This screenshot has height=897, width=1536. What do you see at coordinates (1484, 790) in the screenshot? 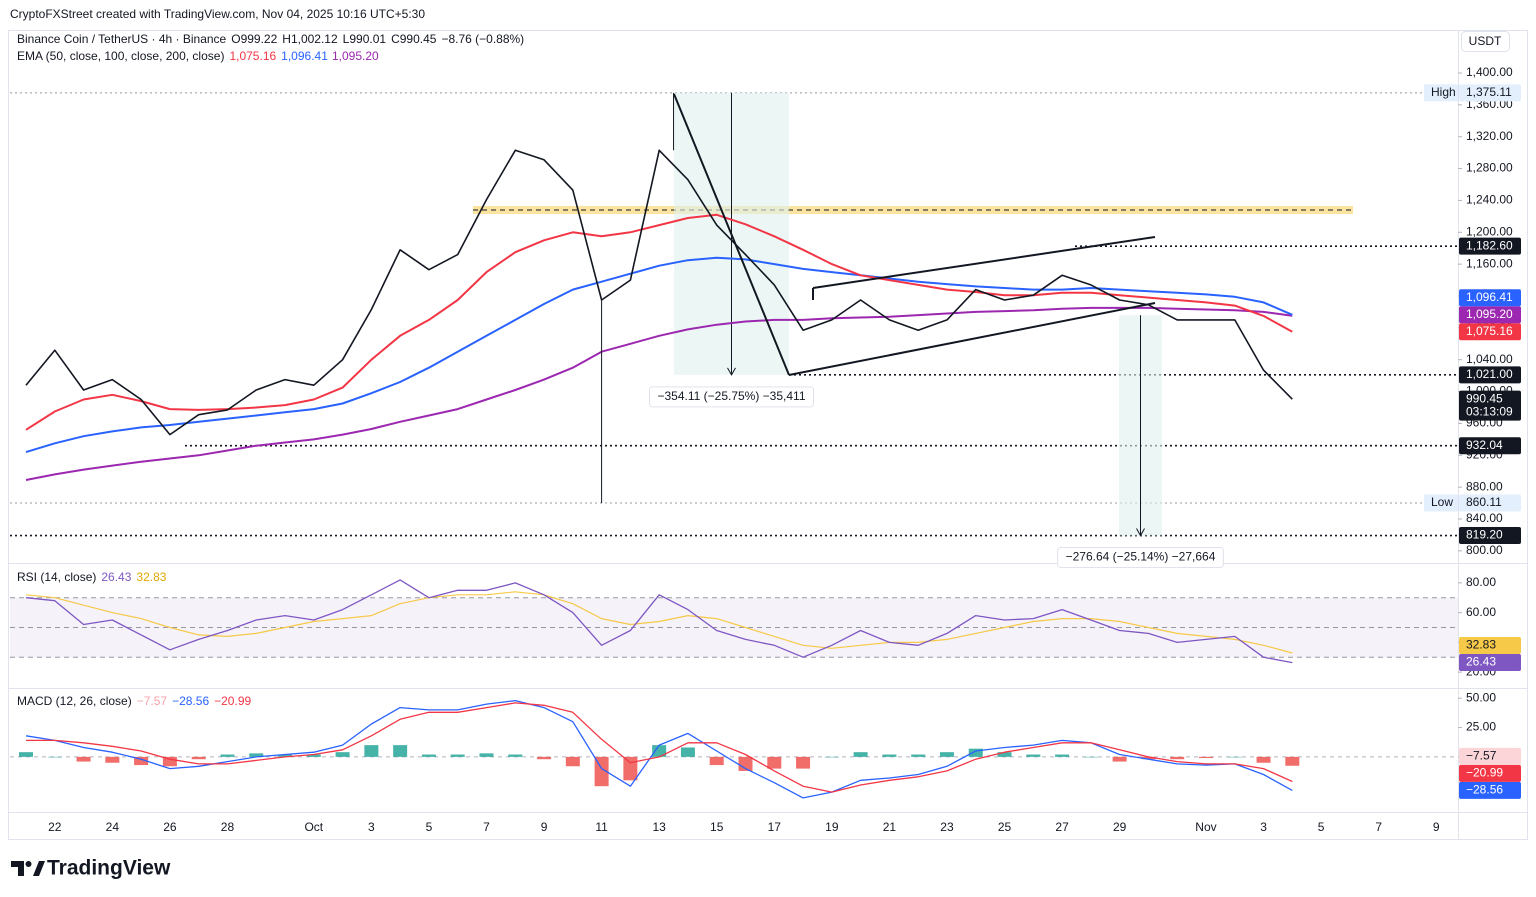
I see `macd-last: −28.56` at bounding box center [1484, 790].